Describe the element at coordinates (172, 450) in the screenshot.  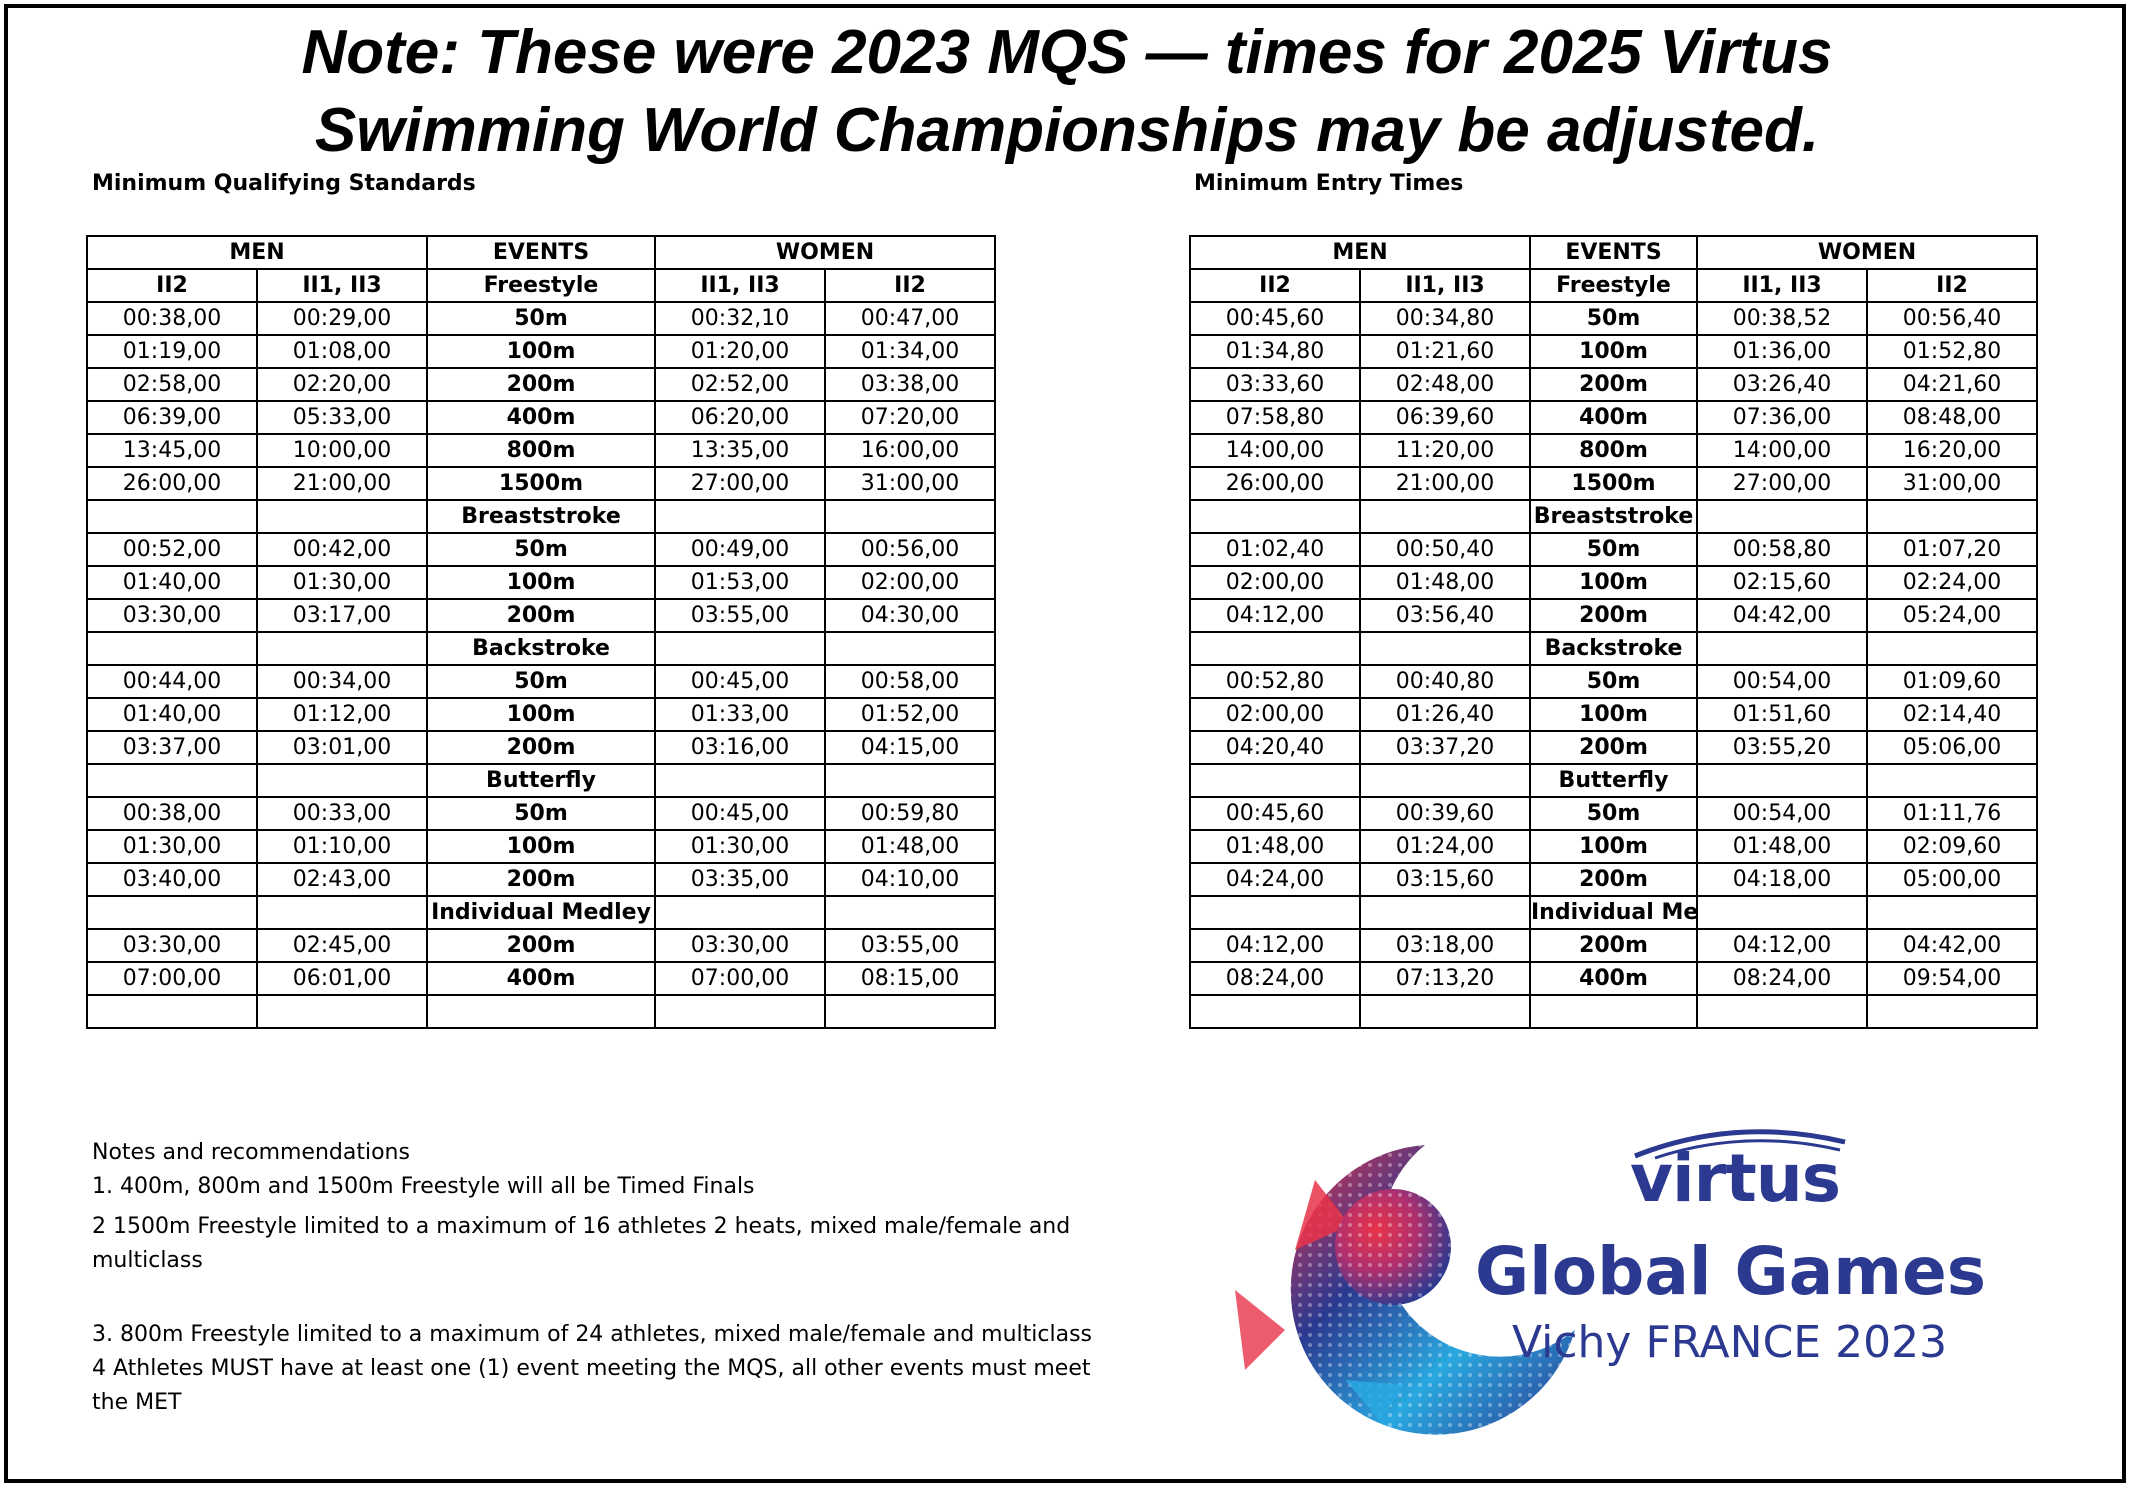
I see `time-cell: 13:45,00` at that location.